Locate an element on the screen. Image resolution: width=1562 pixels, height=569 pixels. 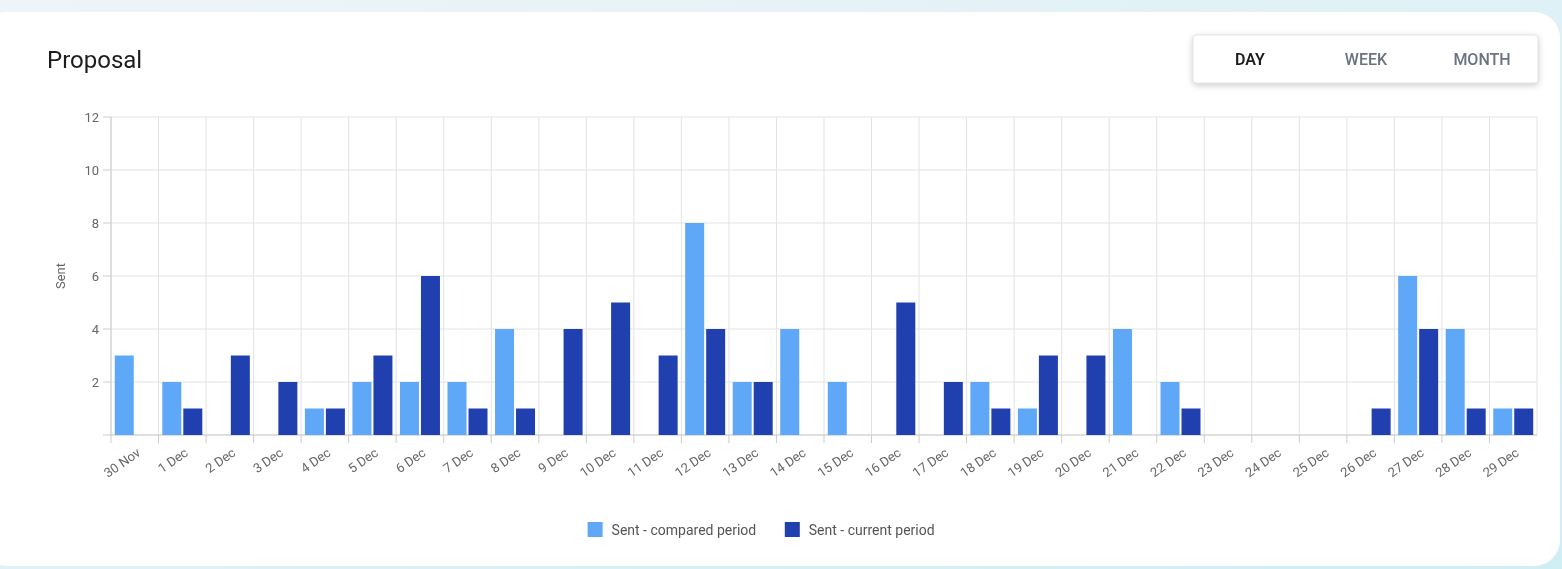
chart-title: Proposal is located at coordinates (95, 60).